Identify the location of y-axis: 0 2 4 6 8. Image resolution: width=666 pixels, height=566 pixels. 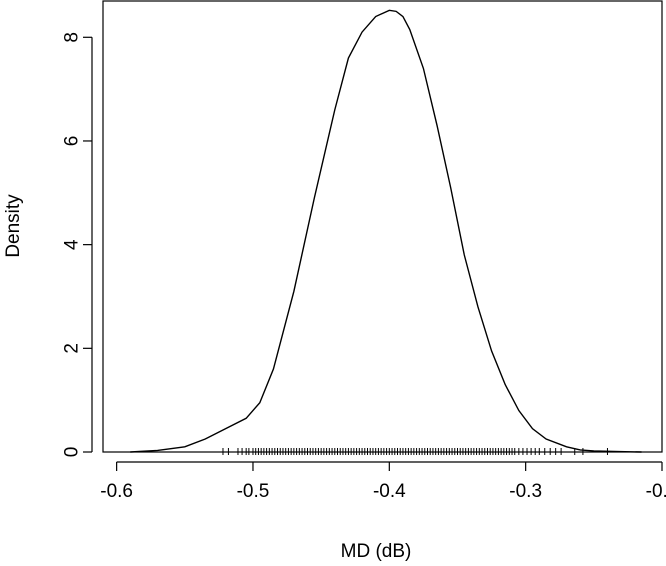
(77, 244).